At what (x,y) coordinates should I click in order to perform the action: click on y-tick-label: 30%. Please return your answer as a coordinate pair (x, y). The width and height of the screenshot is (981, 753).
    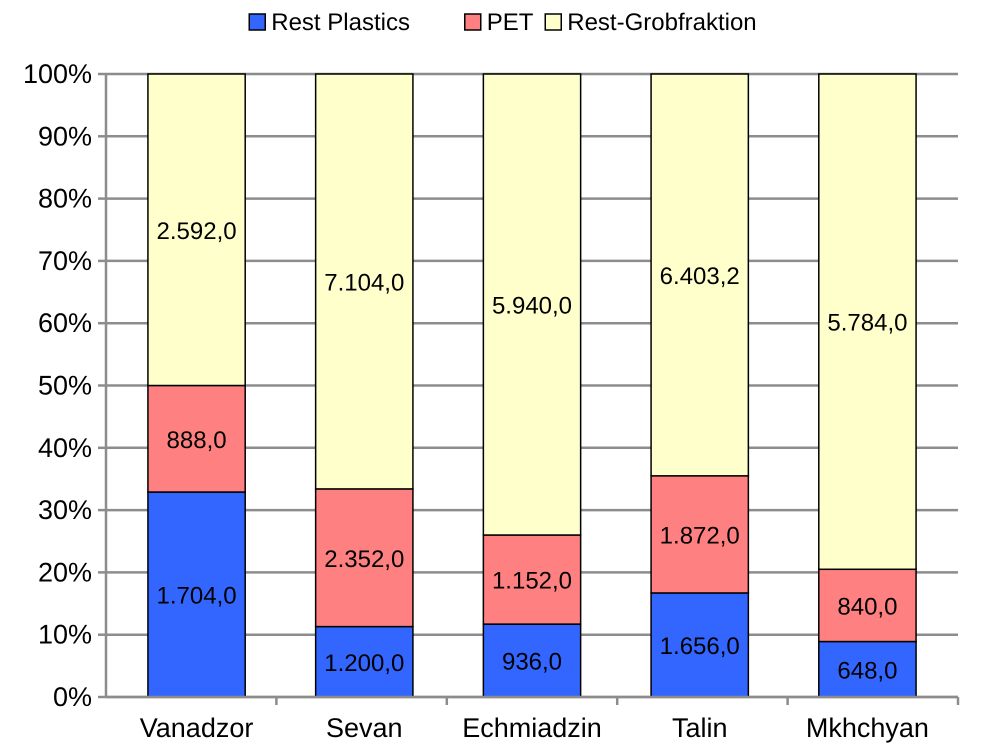
    Looking at the image, I should click on (65, 510).